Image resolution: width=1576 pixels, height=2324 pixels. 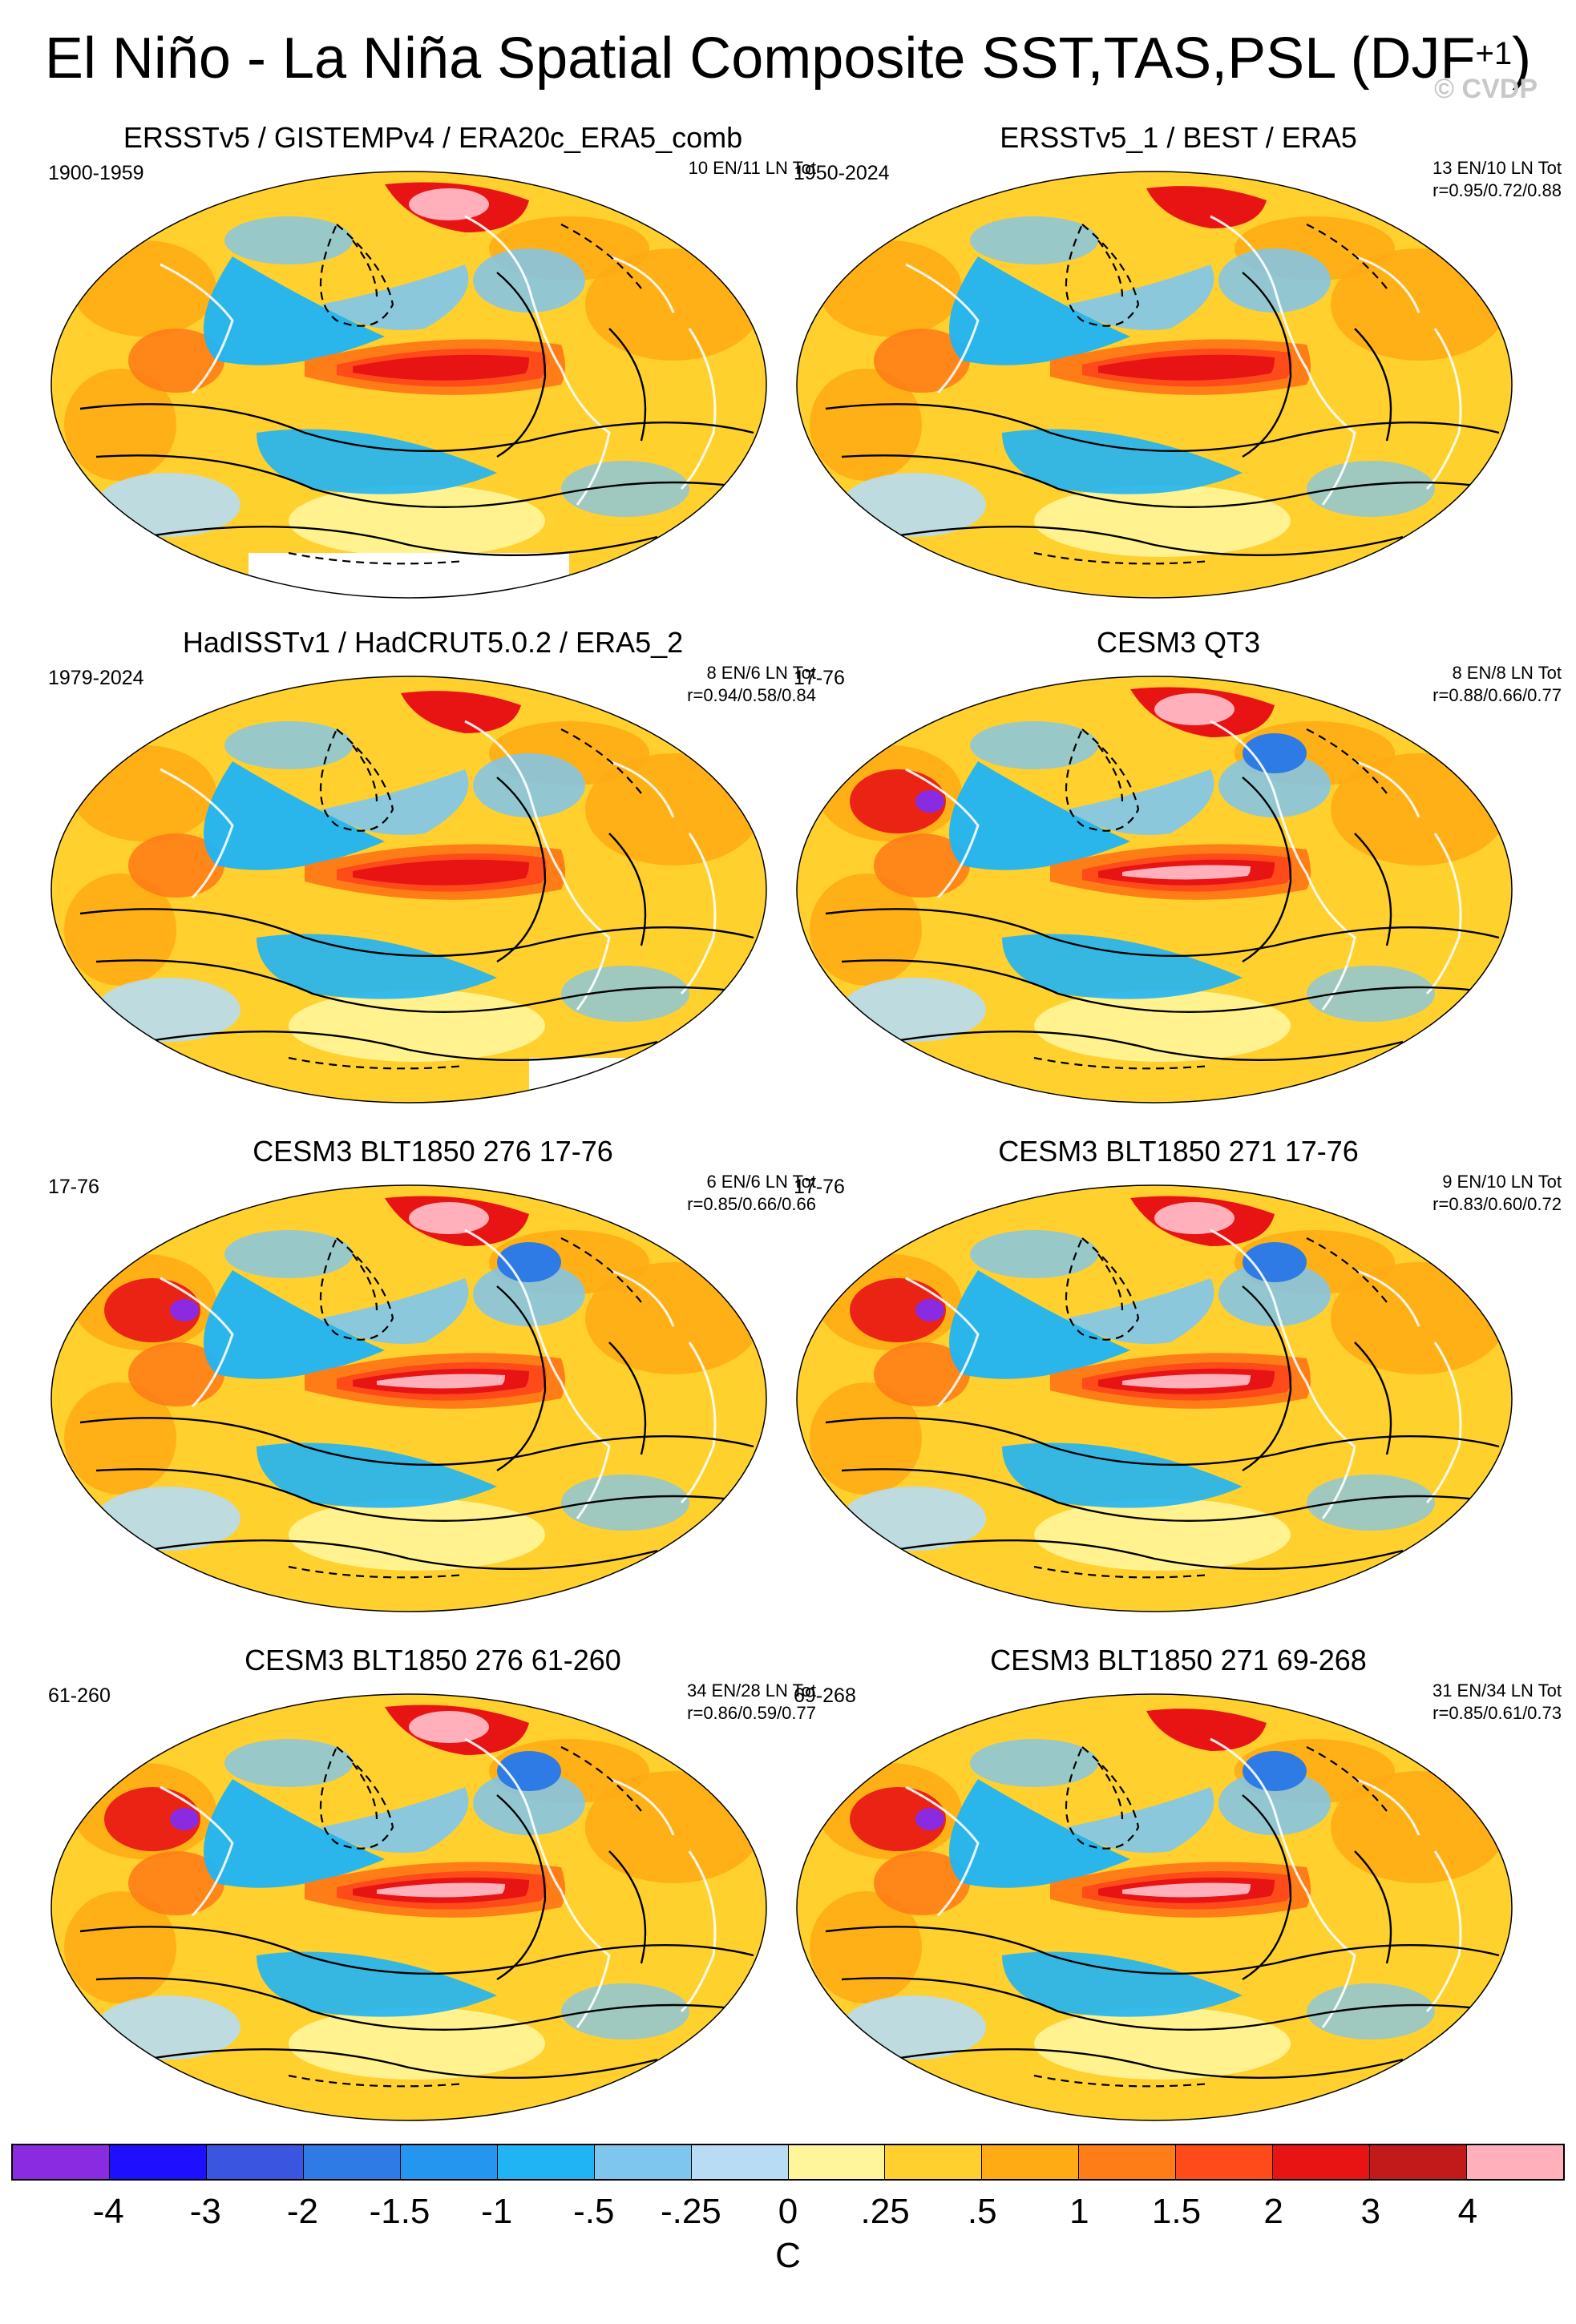 I want to click on panel-correlation: r=0.85/0.61/0.73, so click(x=1497, y=1713).